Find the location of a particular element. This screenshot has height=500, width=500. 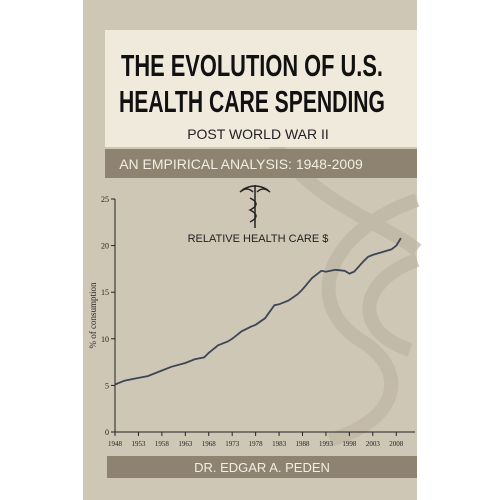

title: HEALTH CARE SPENDING is located at coordinates (252, 101).